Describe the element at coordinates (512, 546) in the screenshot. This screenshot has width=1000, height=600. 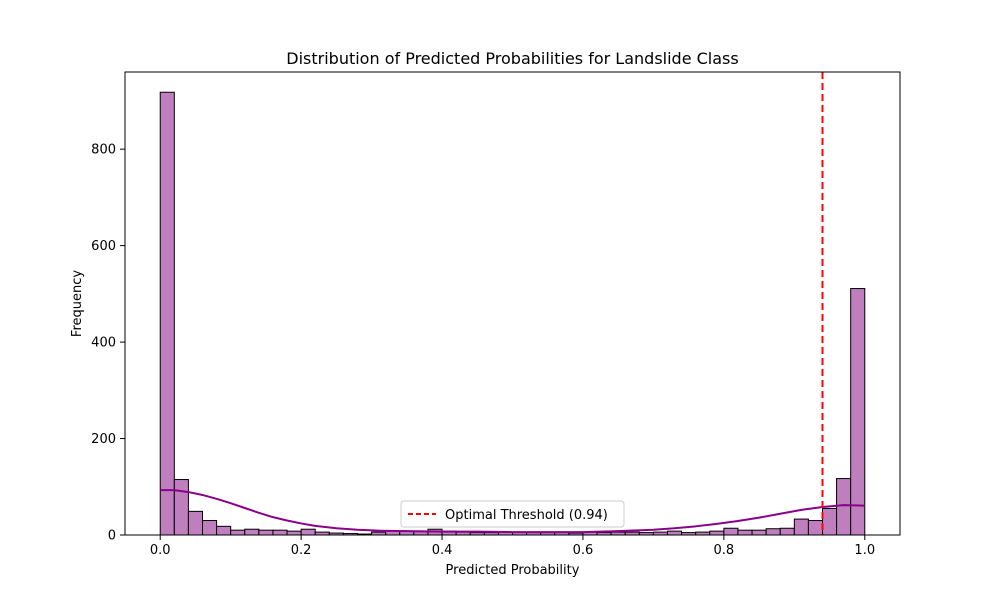
I see `x-axis-ticks: 0.0 0.2 0.4 0.6 0.8 1.0` at that location.